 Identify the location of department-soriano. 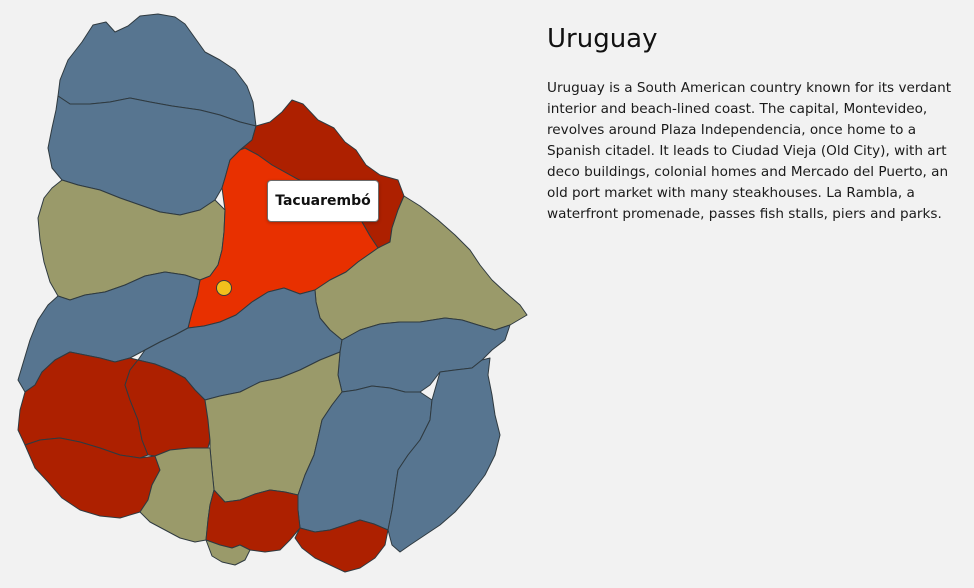
(83, 405).